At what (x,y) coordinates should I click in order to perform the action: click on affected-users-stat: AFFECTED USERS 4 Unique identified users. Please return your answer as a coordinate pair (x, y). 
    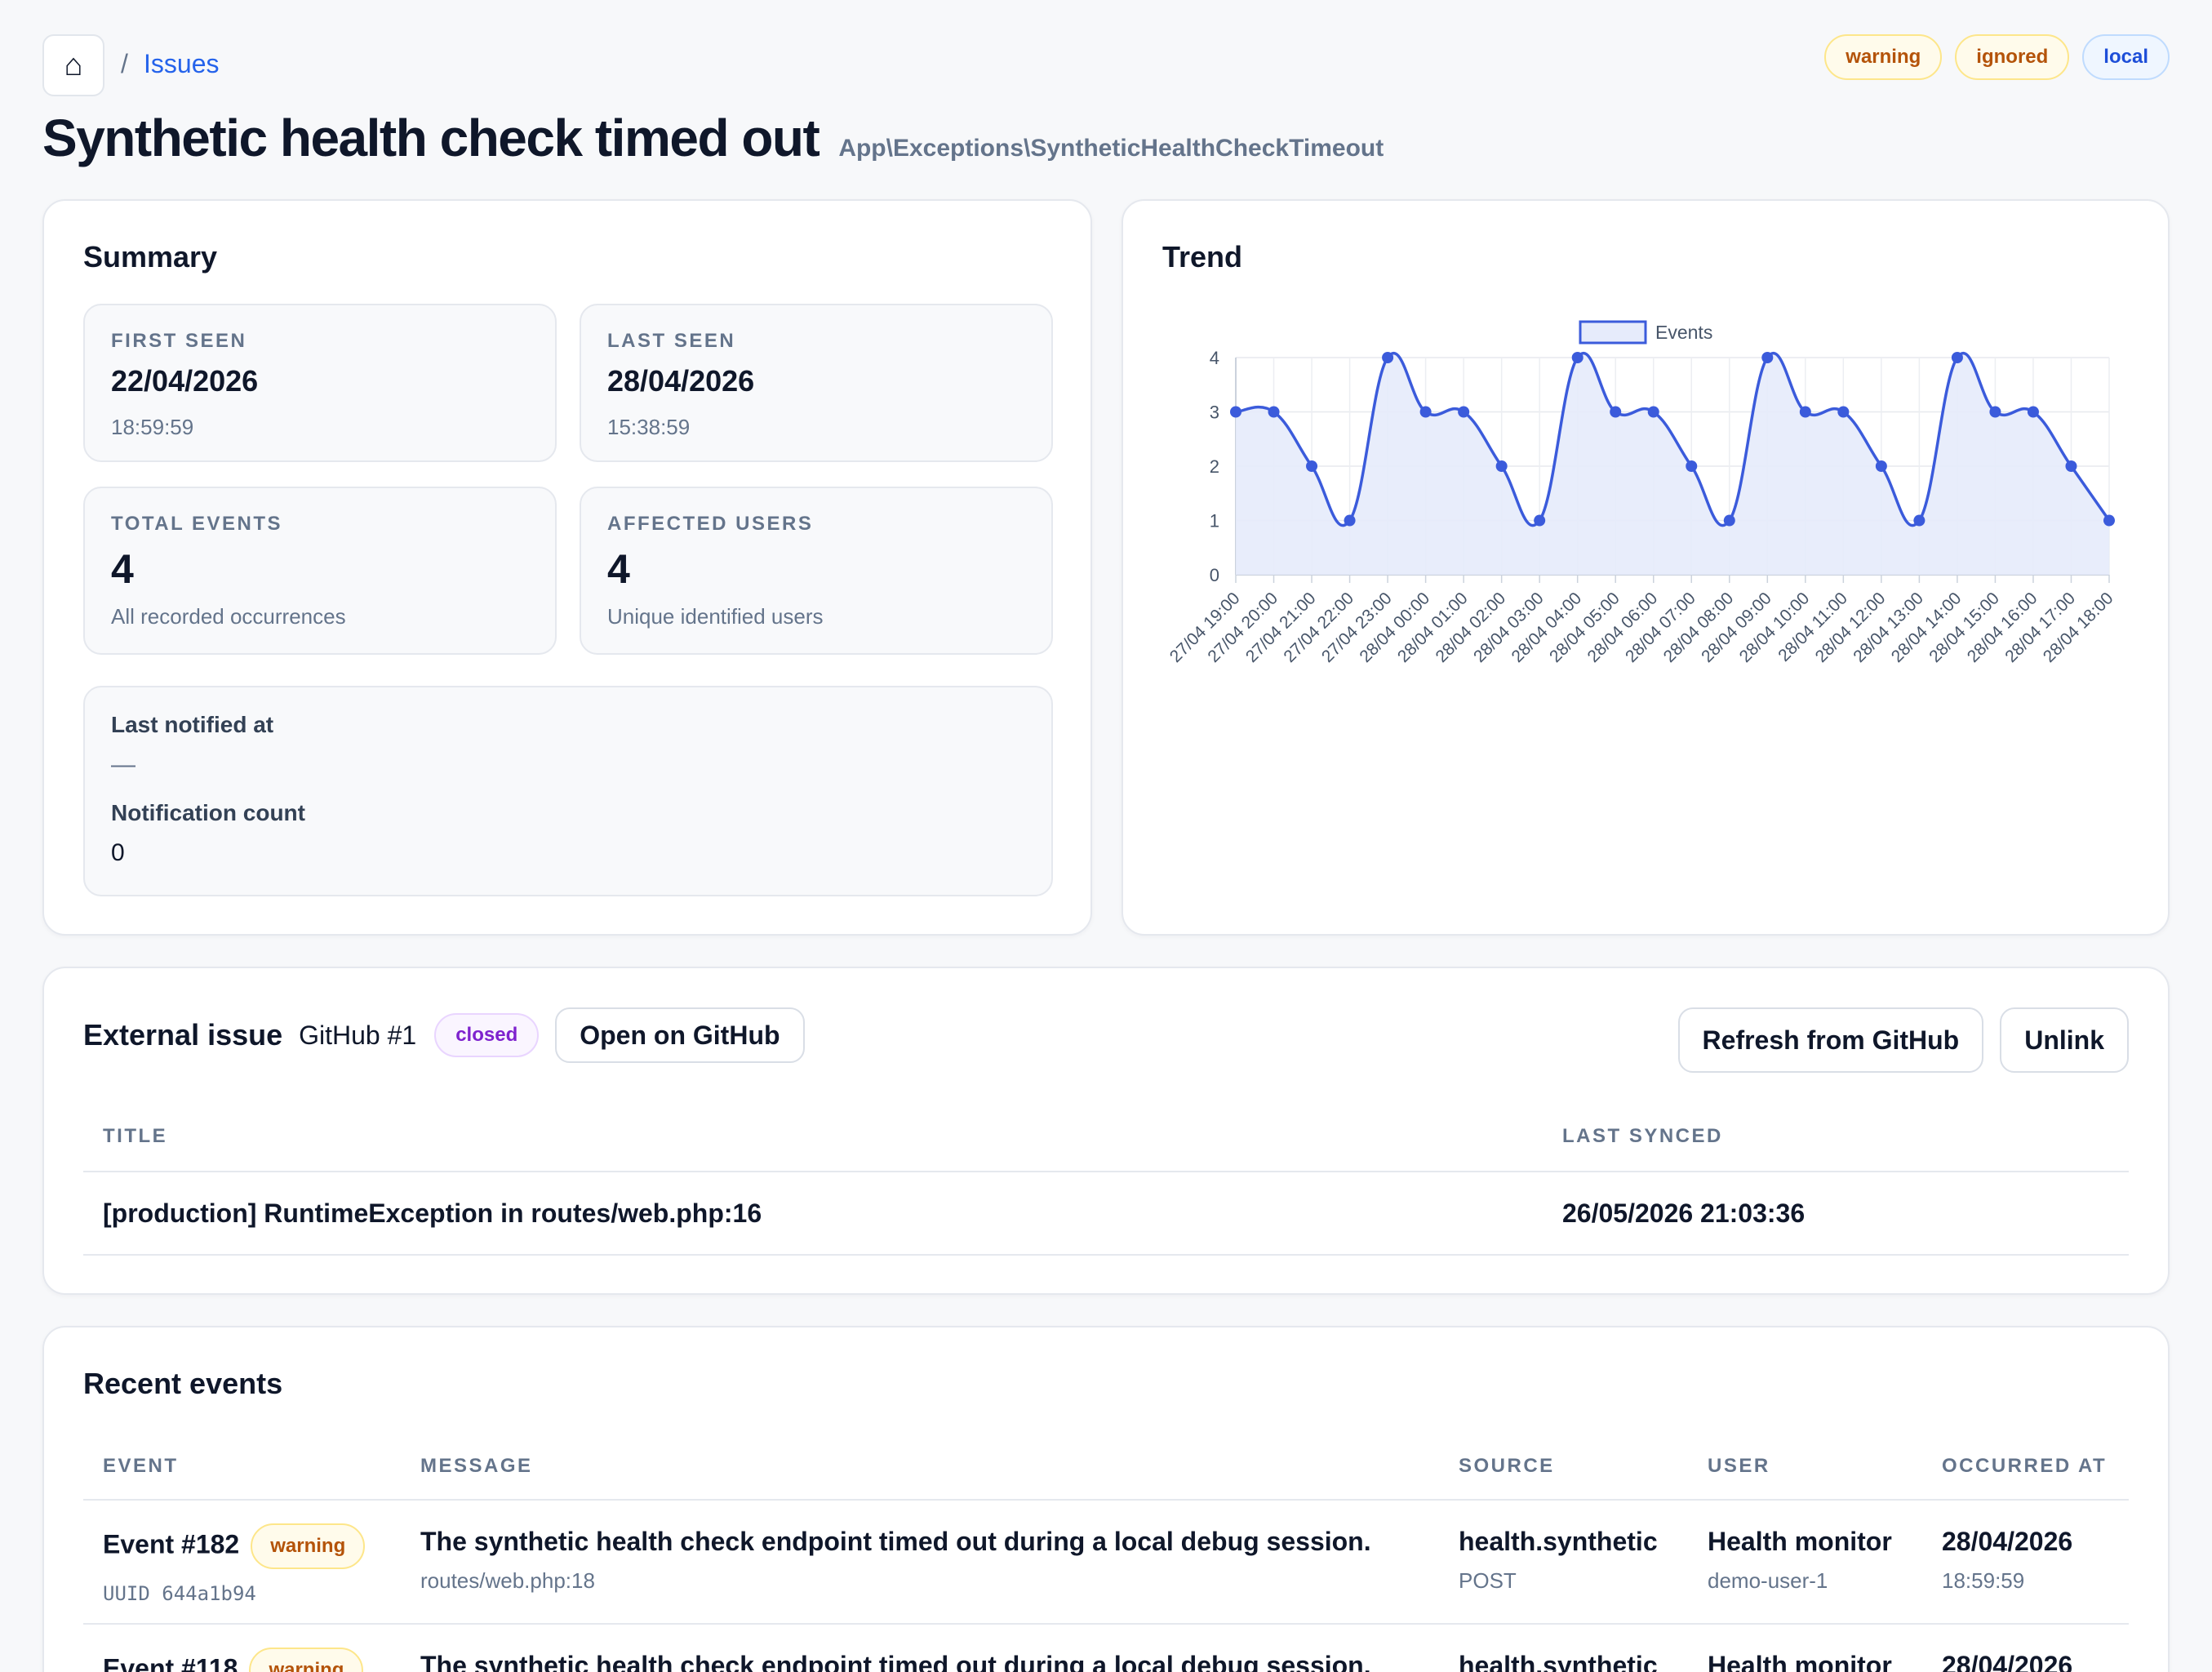
    Looking at the image, I should click on (816, 571).